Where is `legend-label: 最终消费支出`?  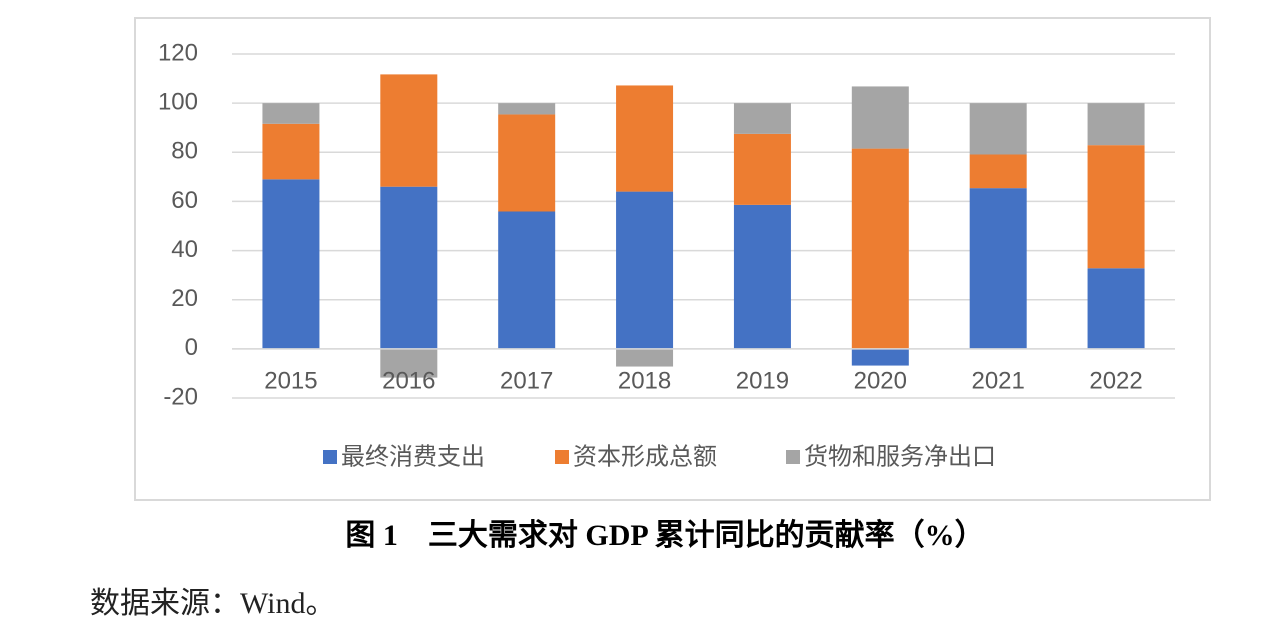 legend-label: 最终消费支出 is located at coordinates (413, 456).